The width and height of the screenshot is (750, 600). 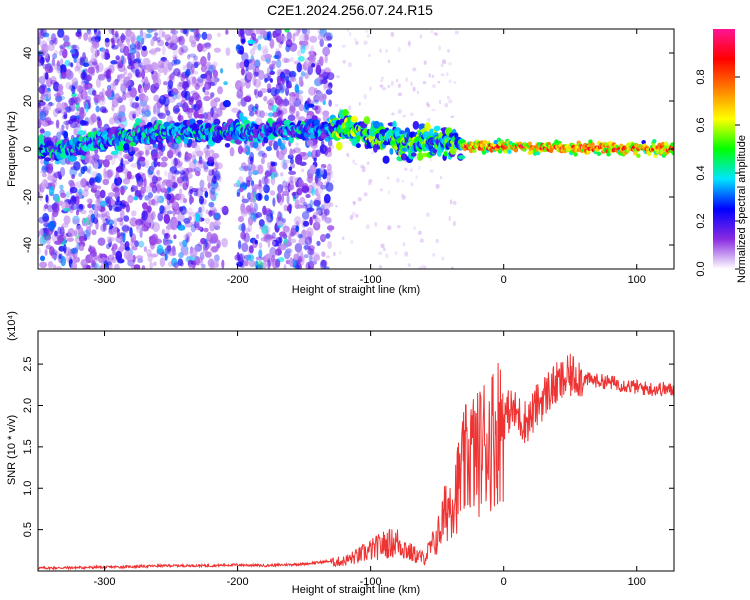 I want to click on figure-title: C2E1.2024.256.07.24.R15, so click(x=350, y=10).